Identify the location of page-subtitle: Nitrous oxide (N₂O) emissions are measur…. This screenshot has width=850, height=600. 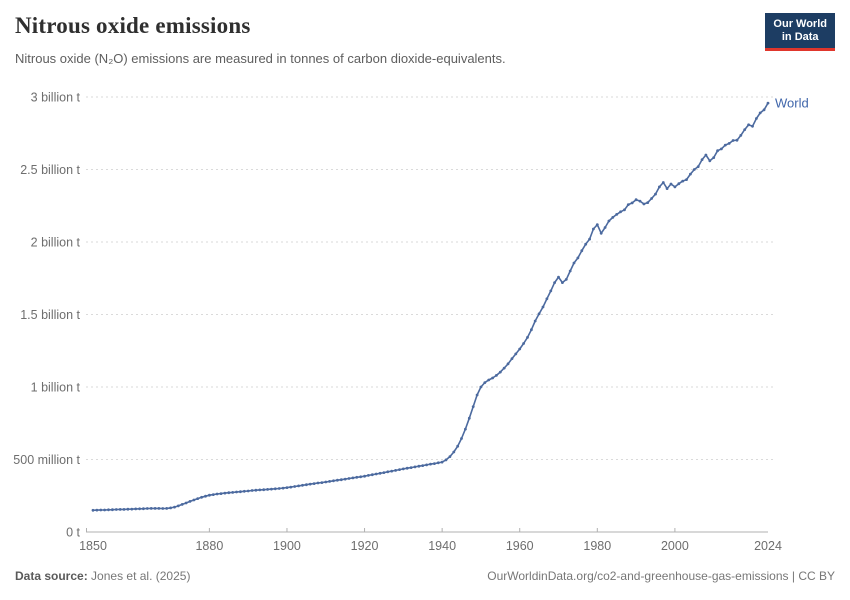
(260, 58).